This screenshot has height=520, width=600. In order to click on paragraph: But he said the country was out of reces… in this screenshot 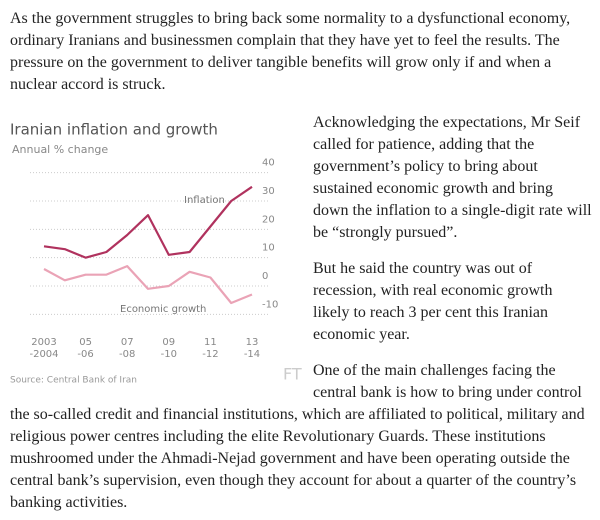, I will do `click(433, 301)`.